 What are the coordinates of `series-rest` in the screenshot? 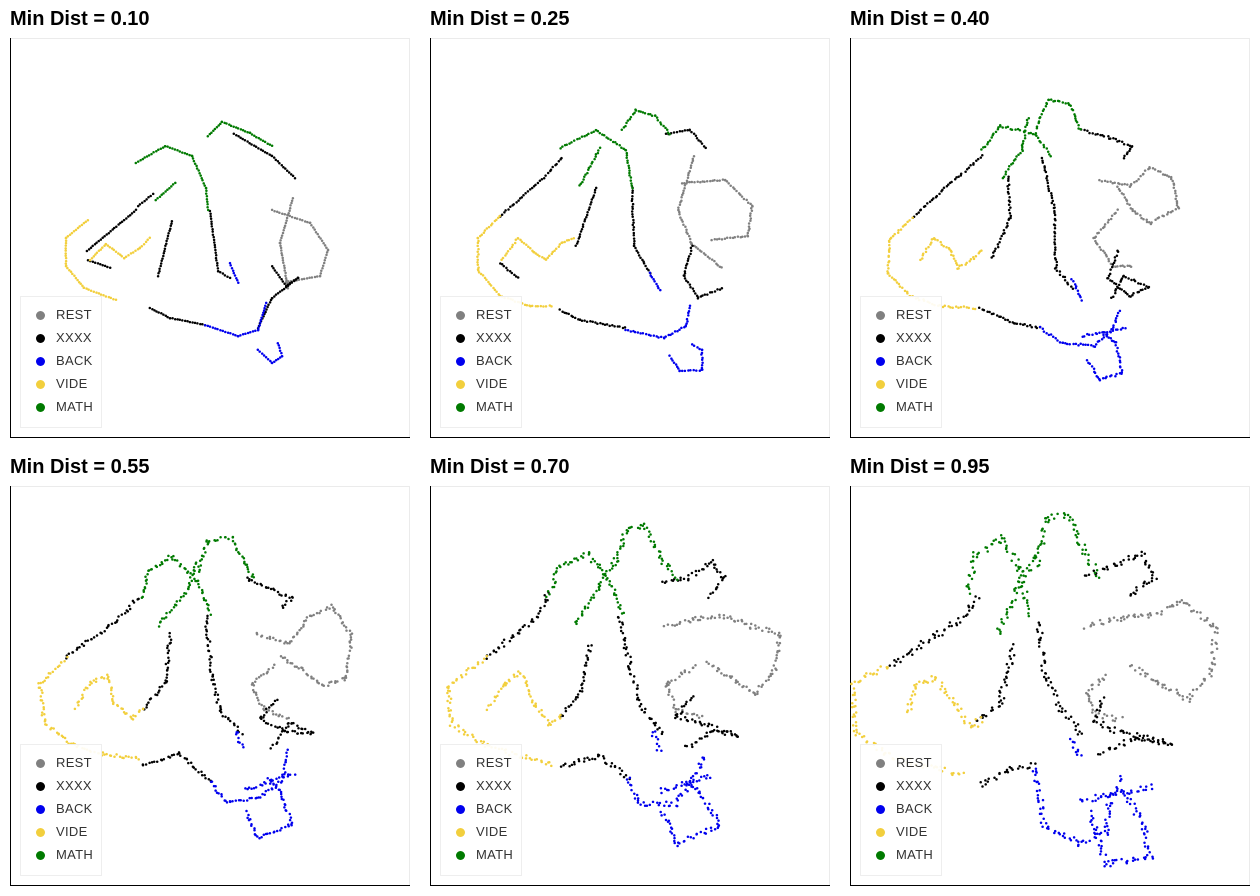 It's located at (1150, 661).